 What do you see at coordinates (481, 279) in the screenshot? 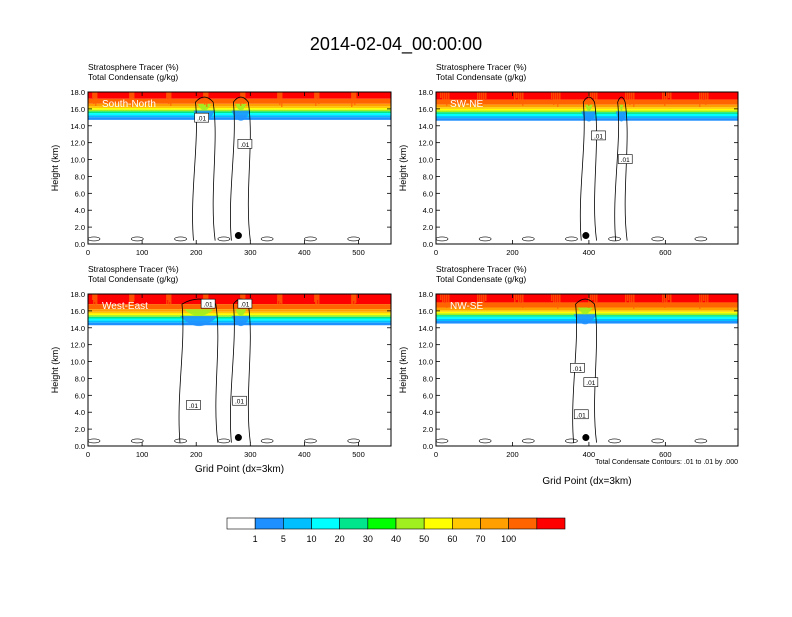
I see `panel-title-condensate: Total Condensate (g/kg)` at bounding box center [481, 279].